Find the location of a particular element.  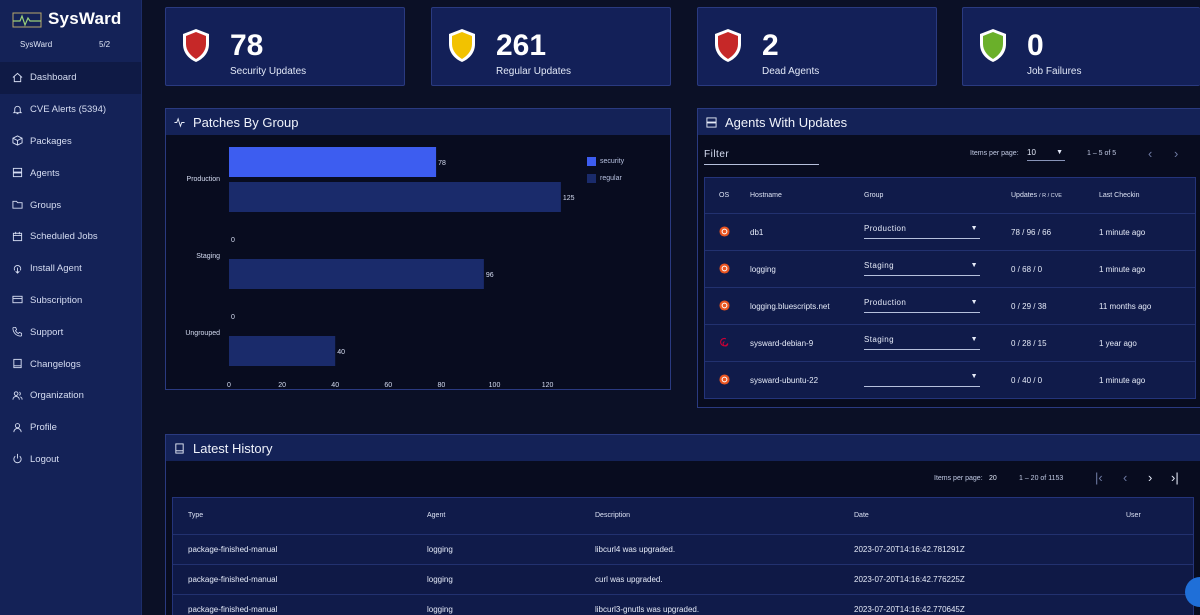

hostname-cell: db1 is located at coordinates (757, 232).